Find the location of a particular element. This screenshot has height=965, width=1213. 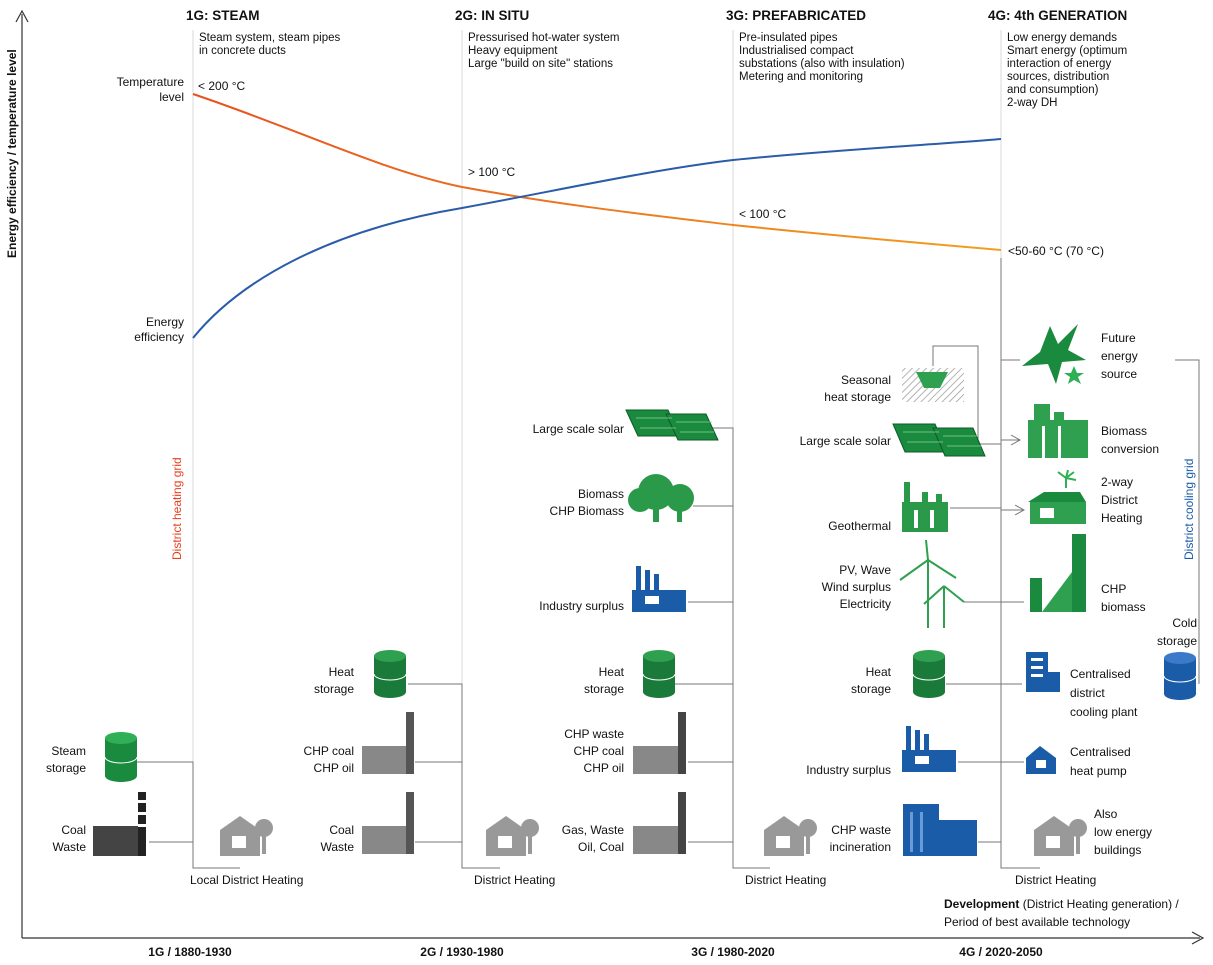

pv-wave-wind-label: PV, Wave Wind surplus Electricity is located at coordinates (857, 587).